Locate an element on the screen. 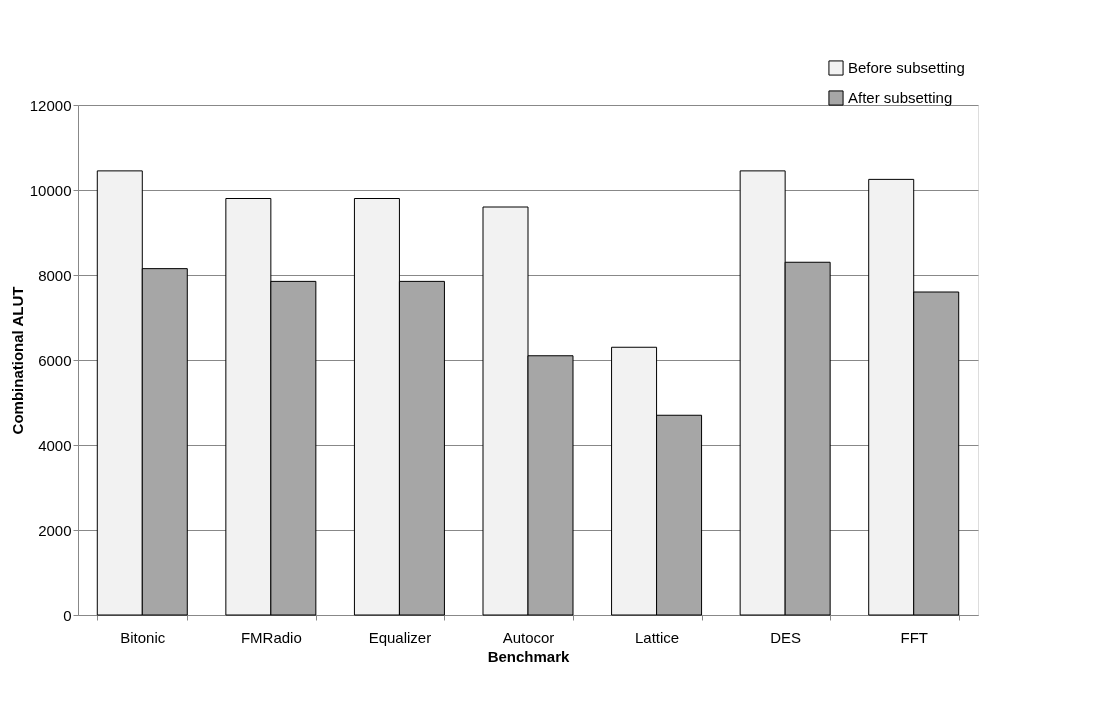 Image resolution: width=1108 pixels, height=711 pixels. y-tick-label: 10000 is located at coordinates (50, 190).